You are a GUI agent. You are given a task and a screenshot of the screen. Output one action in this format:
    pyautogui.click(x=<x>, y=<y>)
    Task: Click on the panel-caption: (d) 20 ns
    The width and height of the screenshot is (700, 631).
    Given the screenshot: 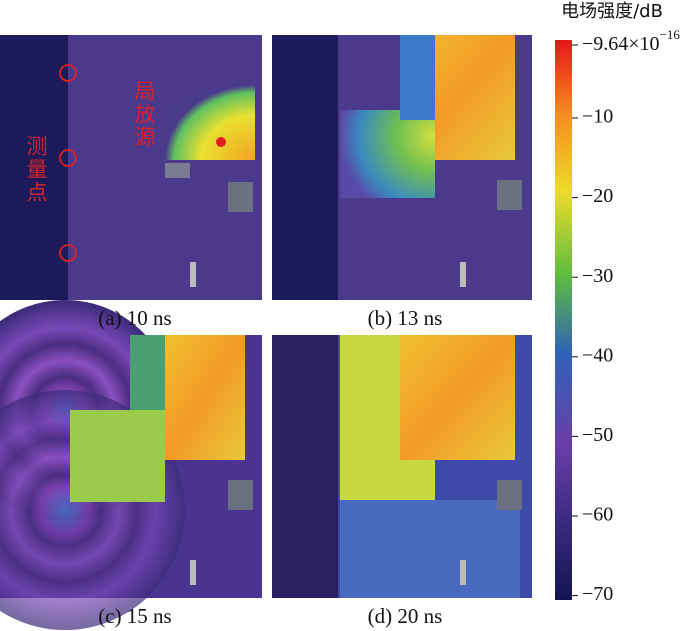 What is the action you would take?
    pyautogui.click(x=405, y=616)
    